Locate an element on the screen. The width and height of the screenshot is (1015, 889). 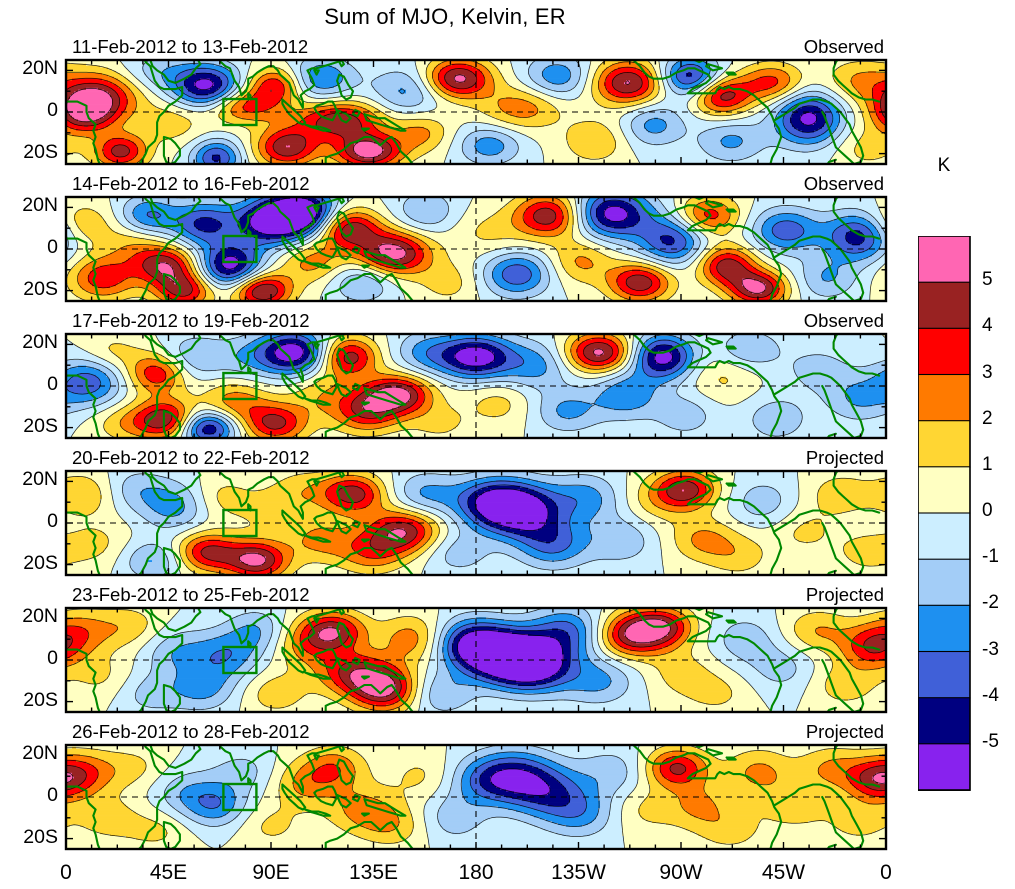
xtick-8: 0 is located at coordinates (886, 872).